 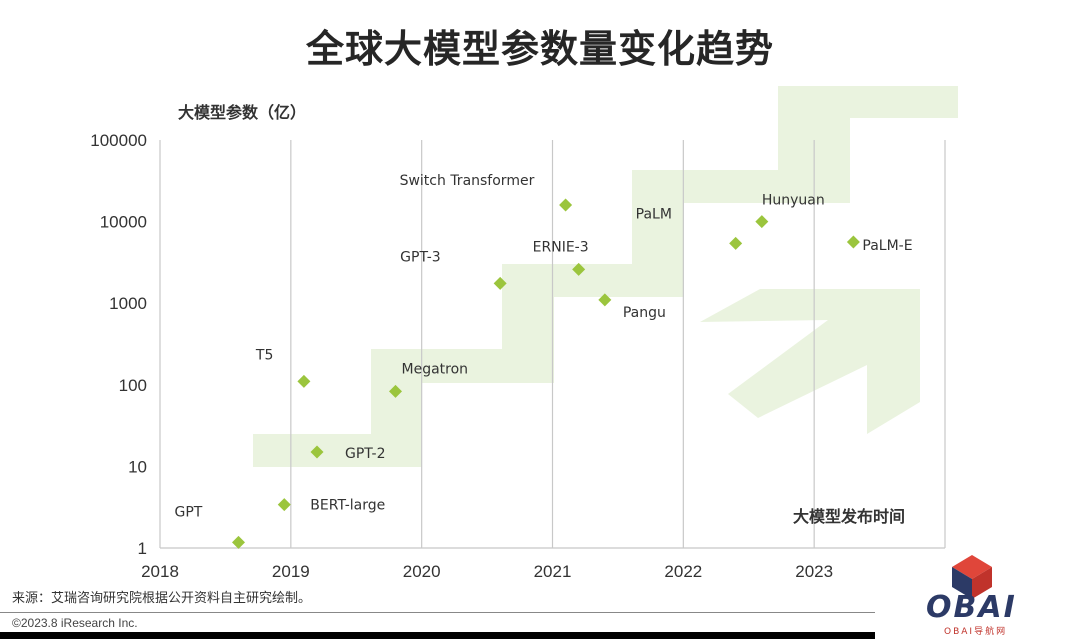 I want to click on data-point-label: Megatron, so click(x=435, y=369).